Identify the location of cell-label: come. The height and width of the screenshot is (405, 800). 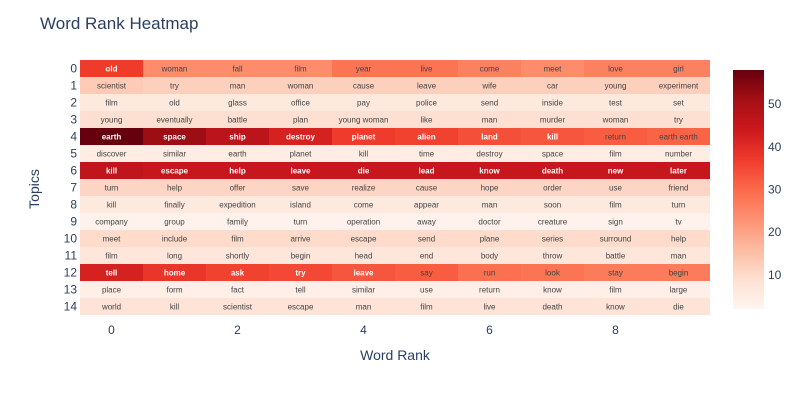
(364, 205).